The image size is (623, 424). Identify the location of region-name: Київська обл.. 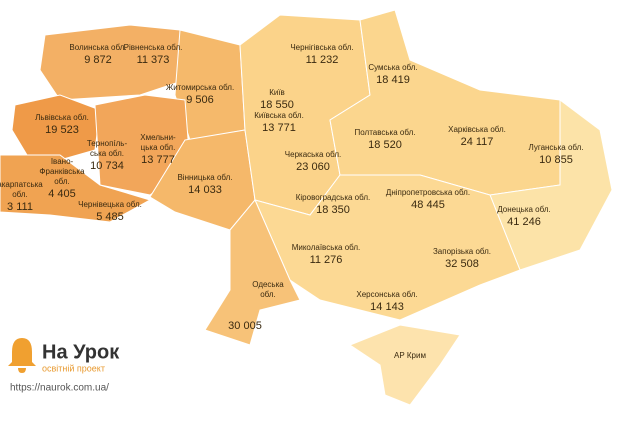
(279, 115).